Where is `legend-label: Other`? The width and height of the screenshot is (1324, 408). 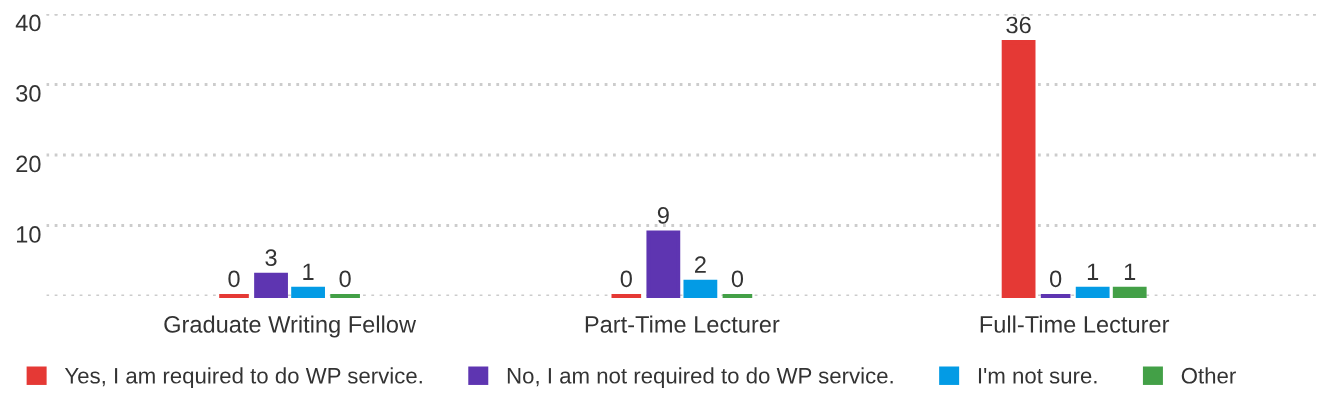 legend-label: Other is located at coordinates (1208, 375).